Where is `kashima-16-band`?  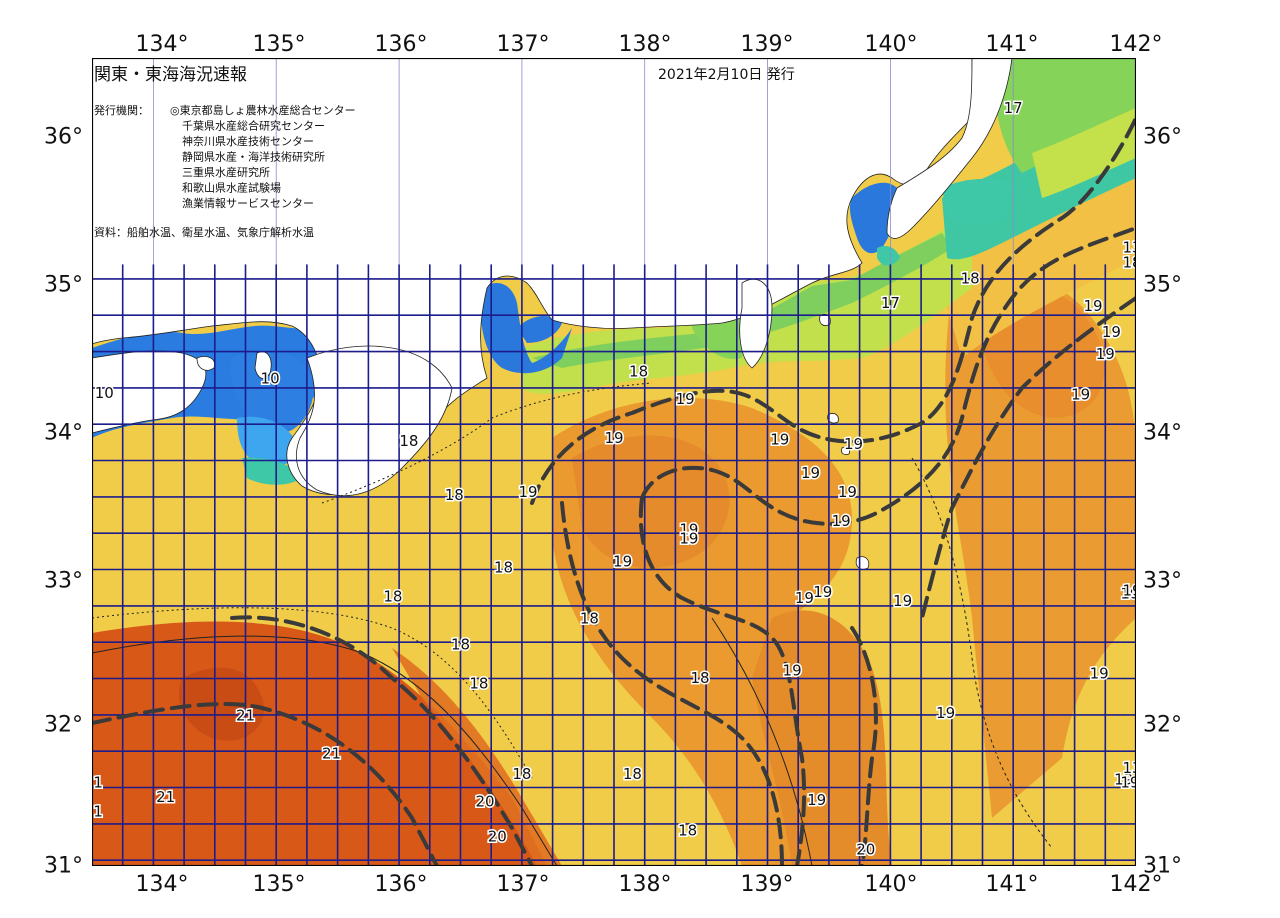
kashima-16-band is located at coordinates (1064, 115).